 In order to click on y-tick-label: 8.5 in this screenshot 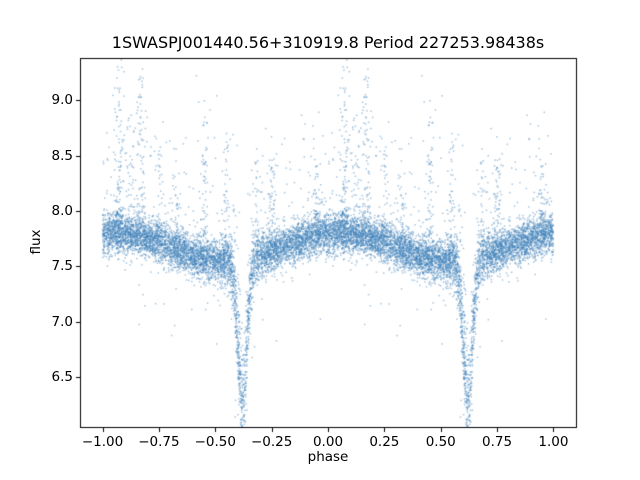, I will do `click(62, 155)`.